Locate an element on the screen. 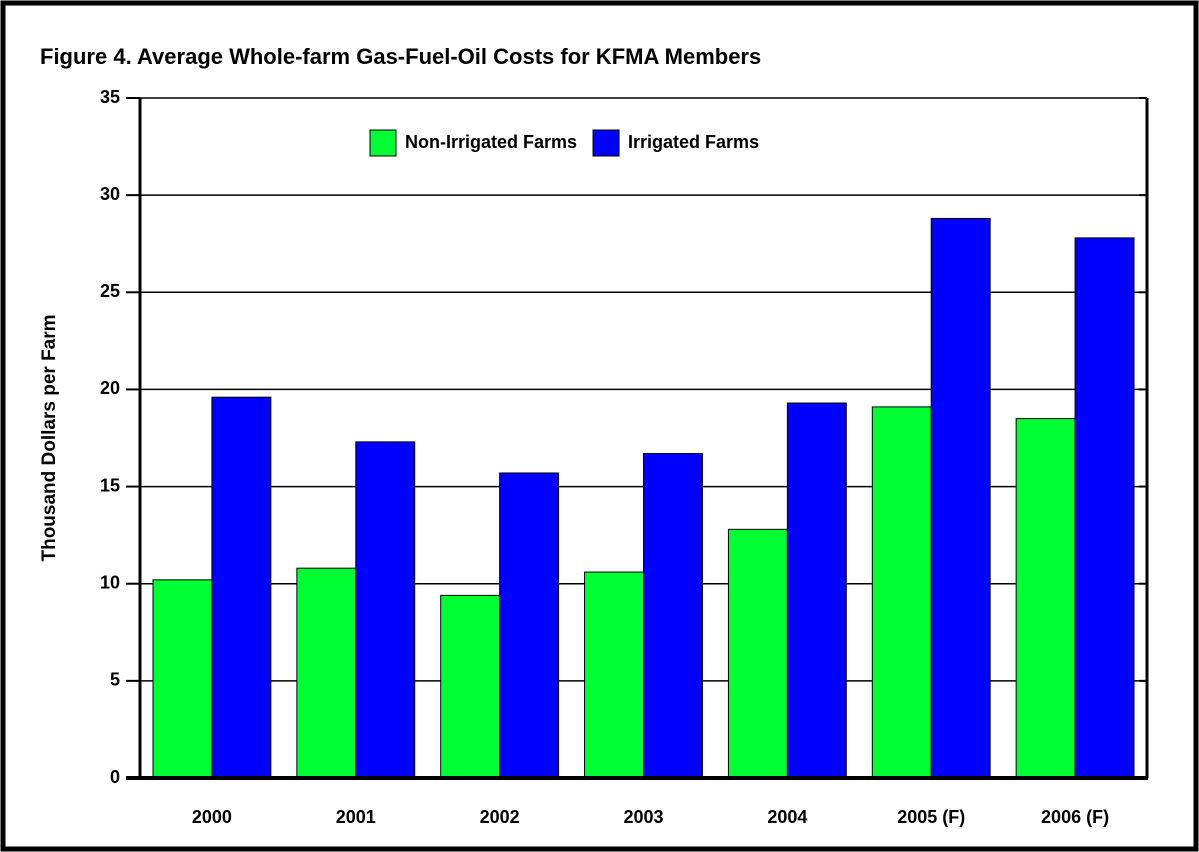 The height and width of the screenshot is (852, 1199). y-tick-label: 30 is located at coordinates (110, 194).